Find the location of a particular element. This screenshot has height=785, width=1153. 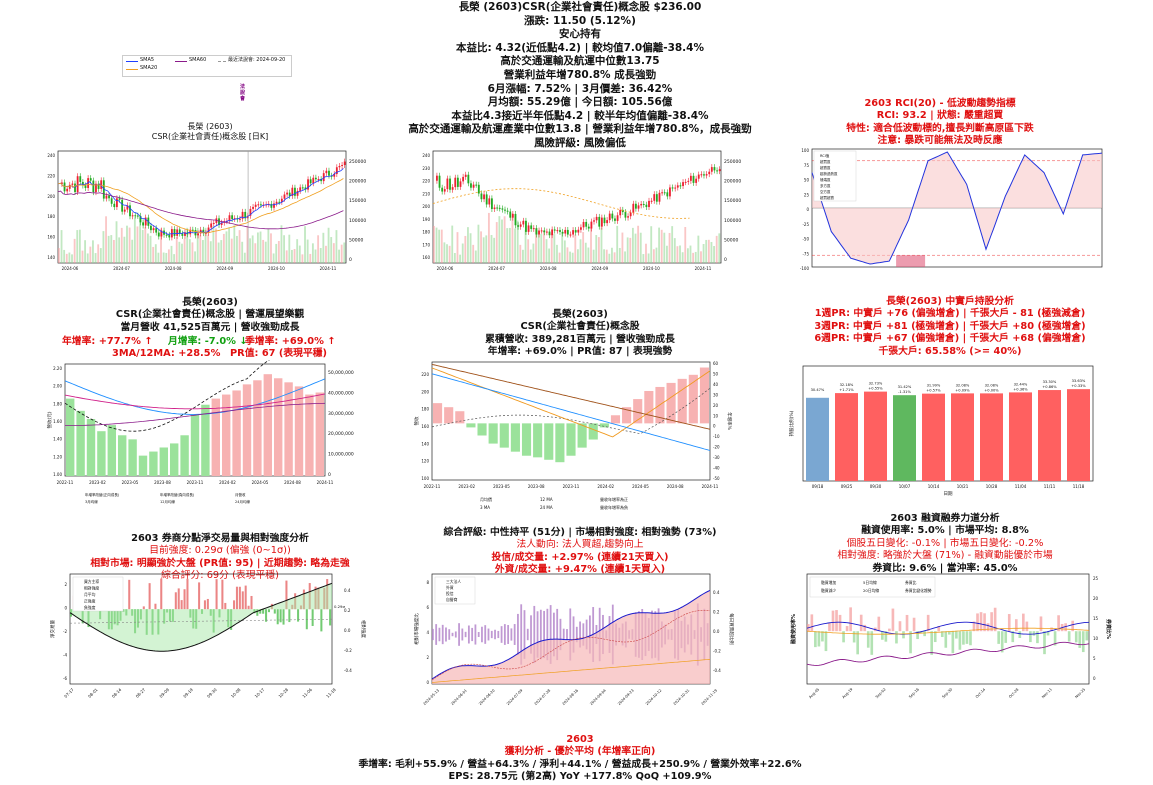

p5-x-tick: 2024-11 is located at coordinates (710, 486).